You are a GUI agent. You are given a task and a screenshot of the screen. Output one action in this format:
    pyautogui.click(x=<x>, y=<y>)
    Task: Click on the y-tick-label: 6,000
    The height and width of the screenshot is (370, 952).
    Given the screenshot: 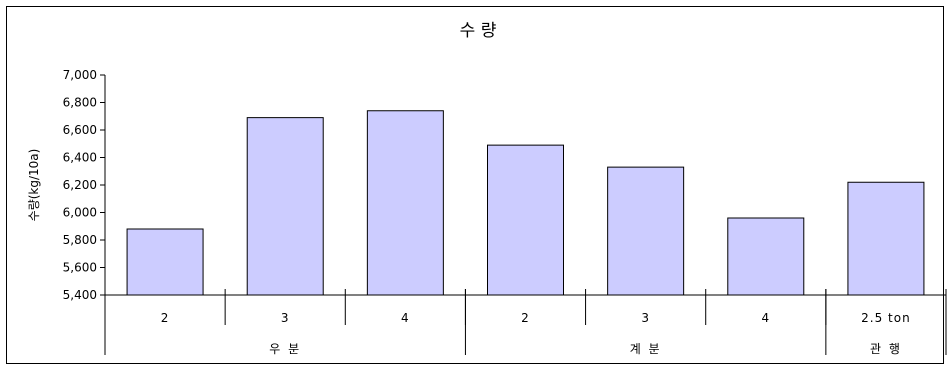 What is the action you would take?
    pyautogui.click(x=80, y=213)
    